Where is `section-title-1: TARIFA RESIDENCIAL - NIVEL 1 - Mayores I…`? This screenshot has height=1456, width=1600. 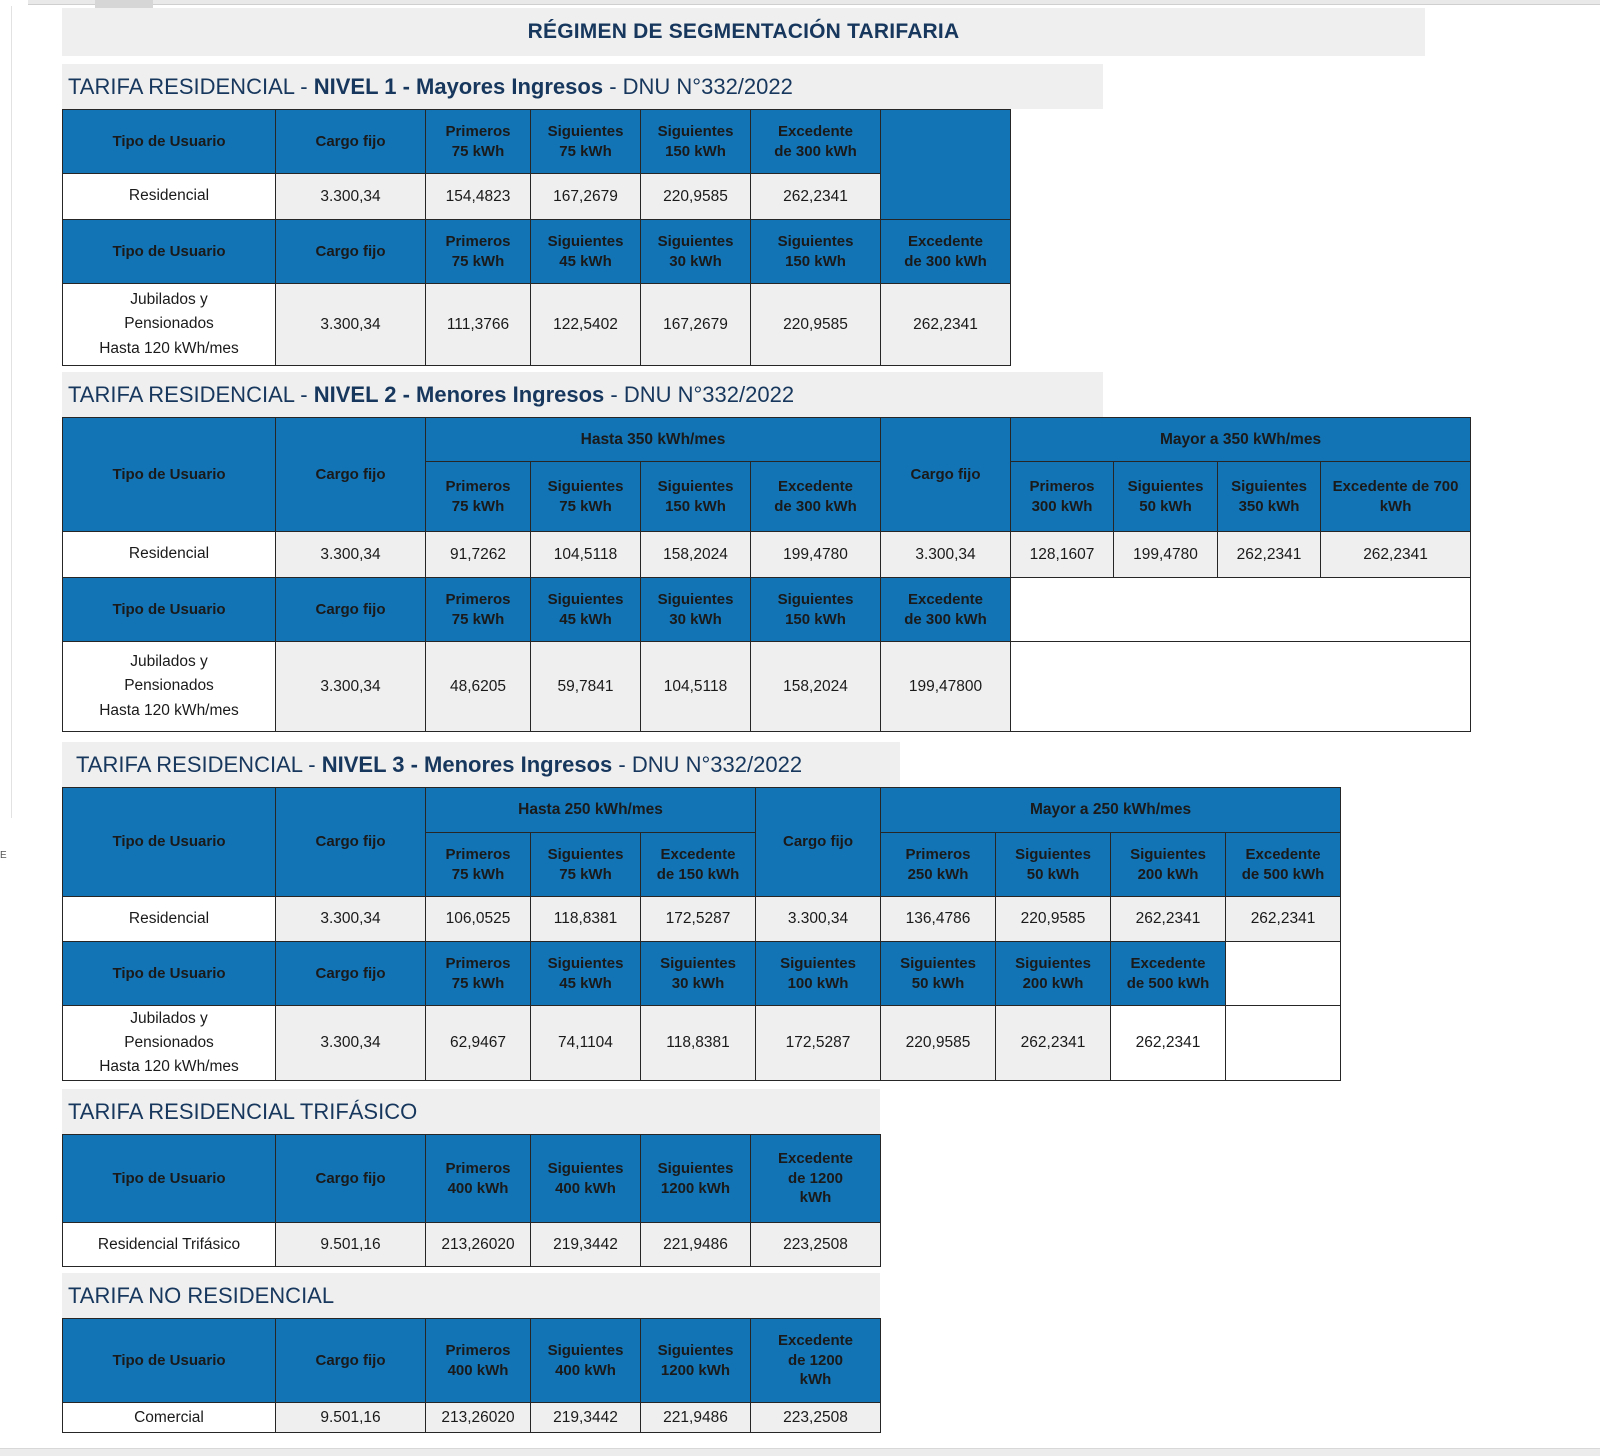
section-title-1: TARIFA RESIDENCIAL - NIVEL 1 - Mayores I… is located at coordinates (582, 86).